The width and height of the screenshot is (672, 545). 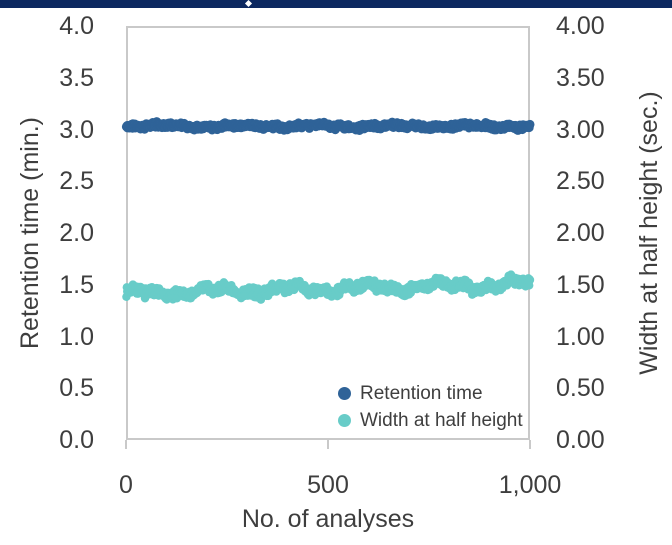 What do you see at coordinates (76, 77) in the screenshot?
I see `y-tick-label-left: 3.5` at bounding box center [76, 77].